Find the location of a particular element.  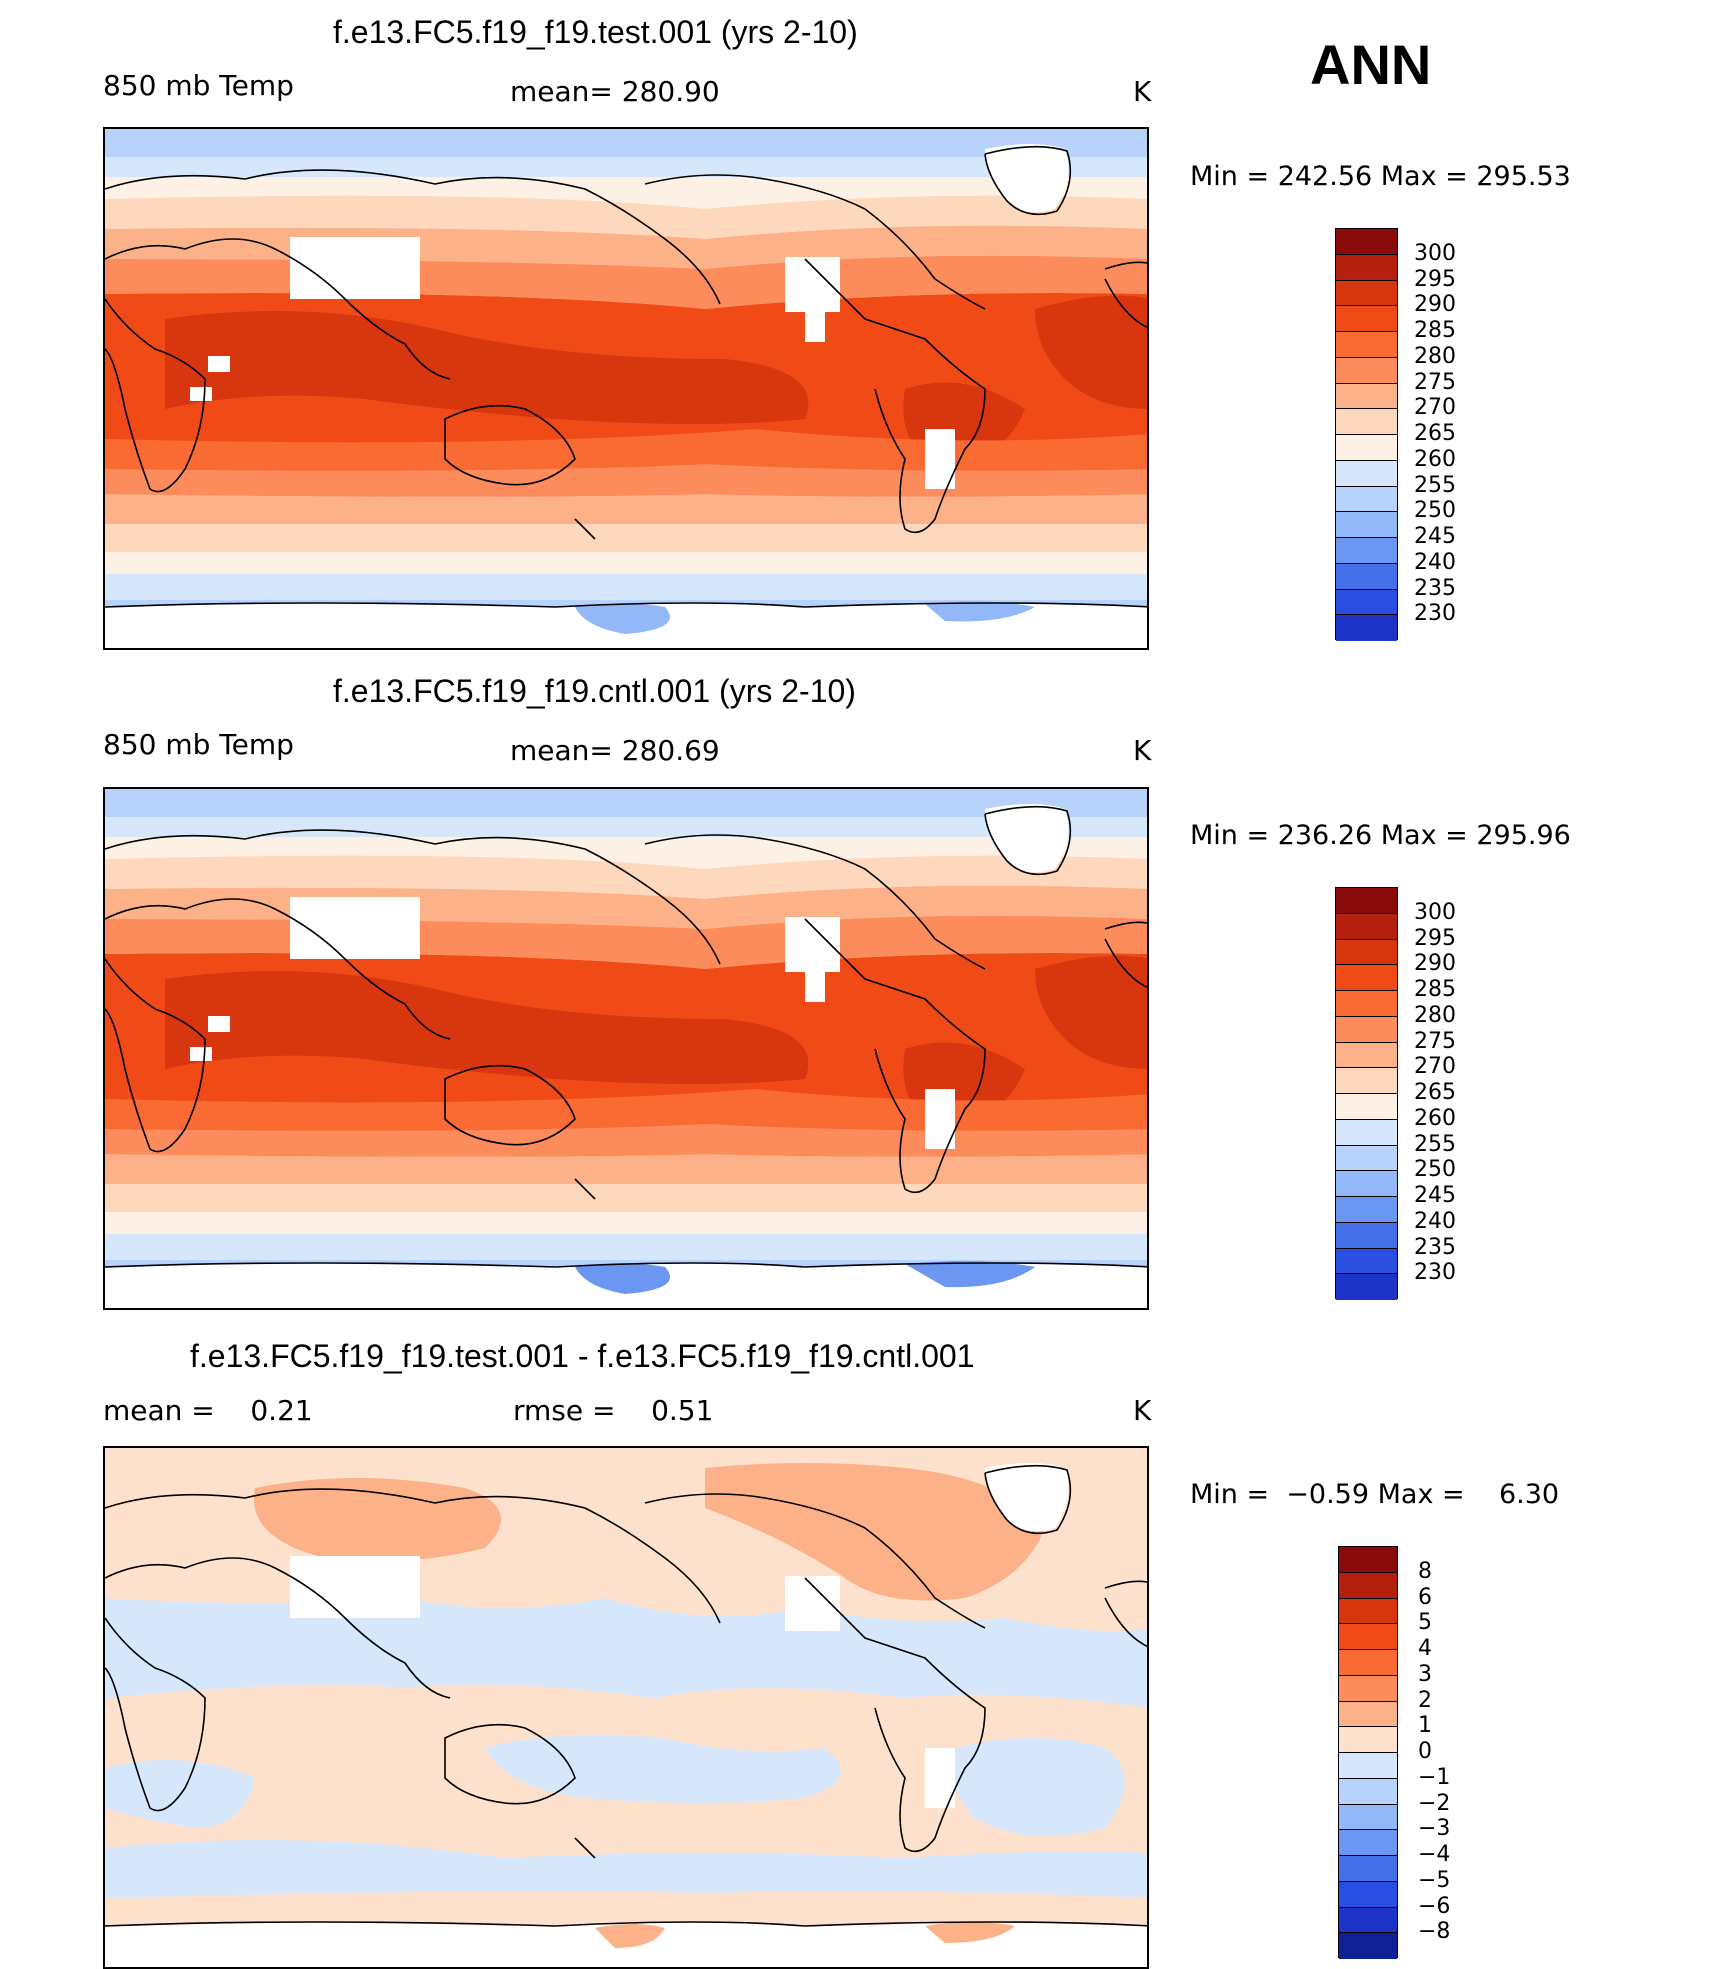

panel2-mean-label: mean= 280.69 is located at coordinates (615, 750).